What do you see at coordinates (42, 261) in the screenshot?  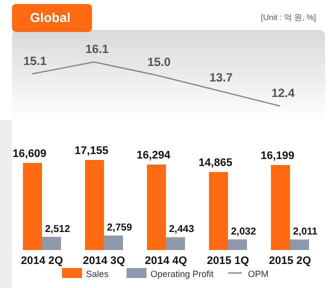 I see `x-tick-label: 2014 2Q` at bounding box center [42, 261].